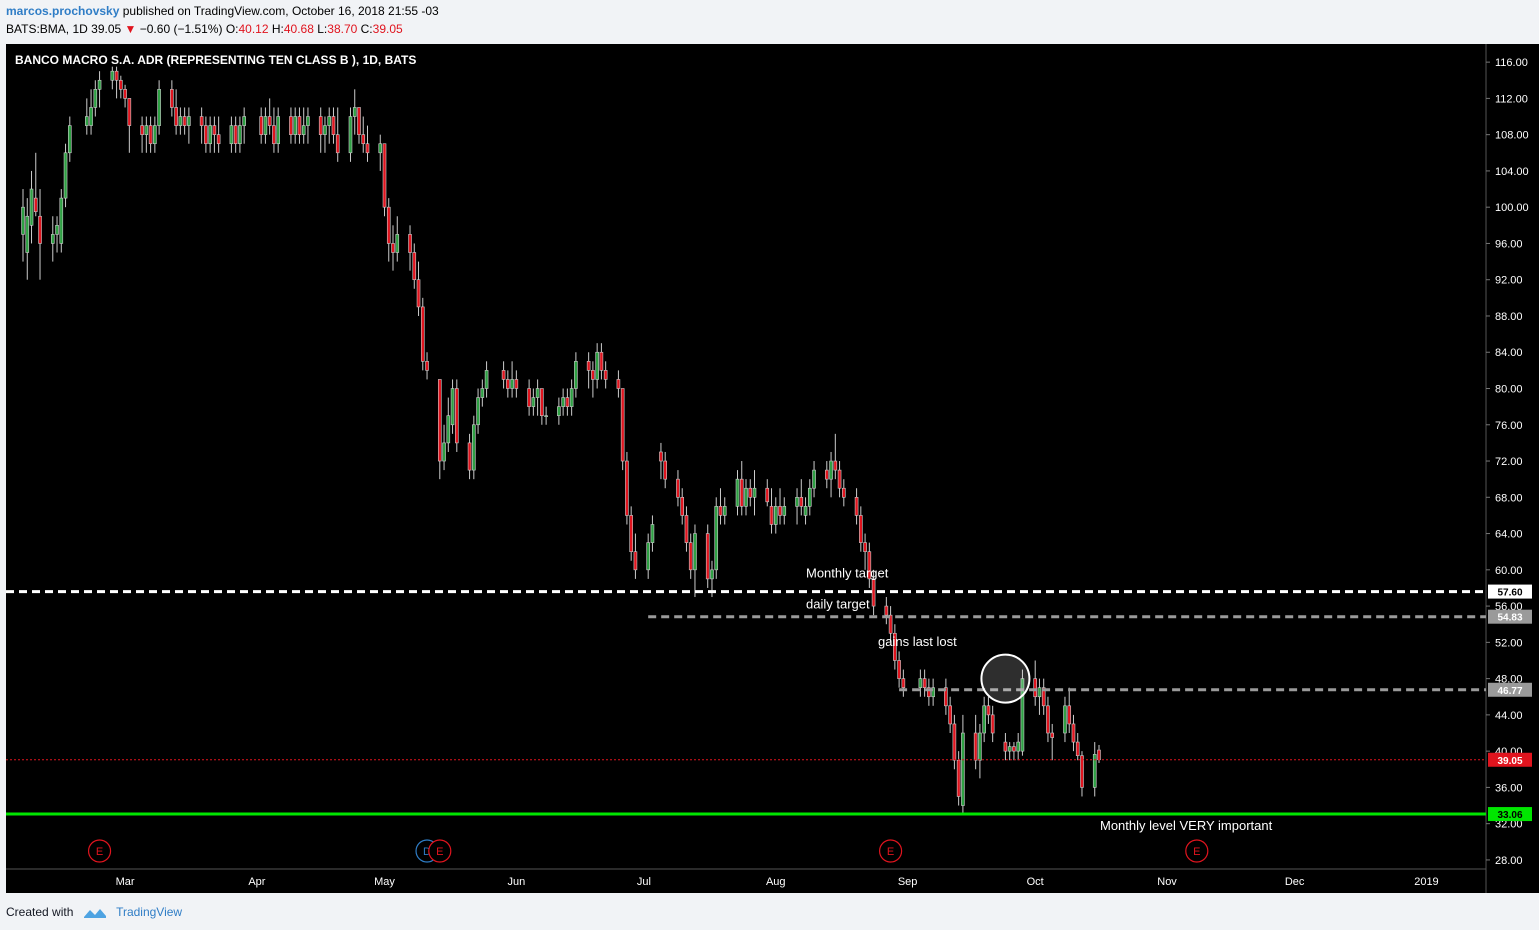 This screenshot has height=930, width=1539. What do you see at coordinates (1426, 882) in the screenshot?
I see `time-tick-label: 2019` at bounding box center [1426, 882].